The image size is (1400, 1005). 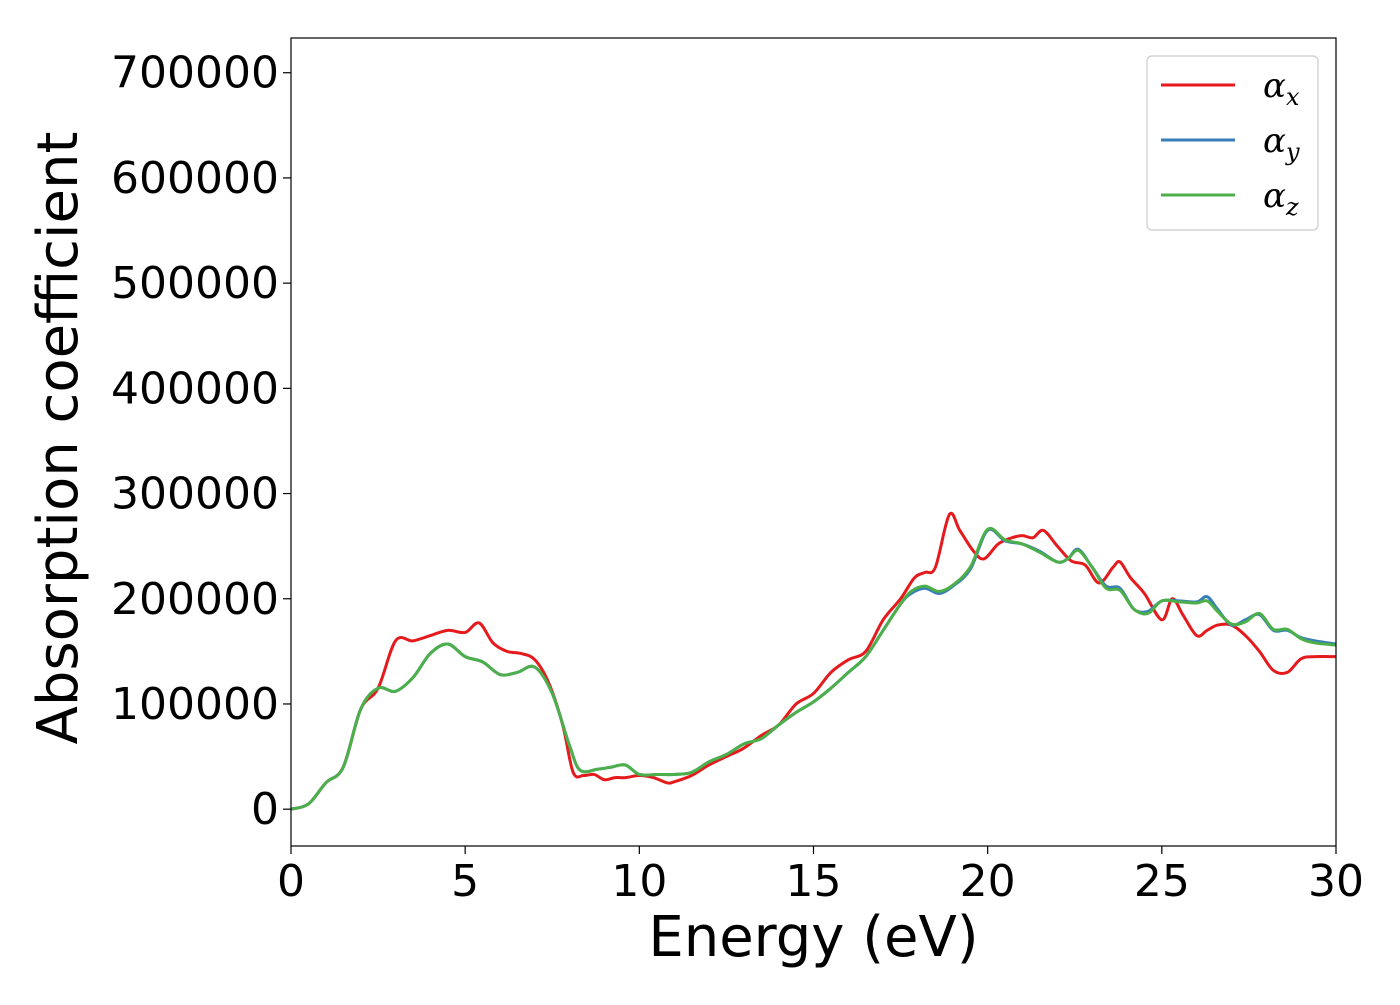 I want to click on x-axis: 0 5 10 15 20 25 30, so click(x=820, y=876).